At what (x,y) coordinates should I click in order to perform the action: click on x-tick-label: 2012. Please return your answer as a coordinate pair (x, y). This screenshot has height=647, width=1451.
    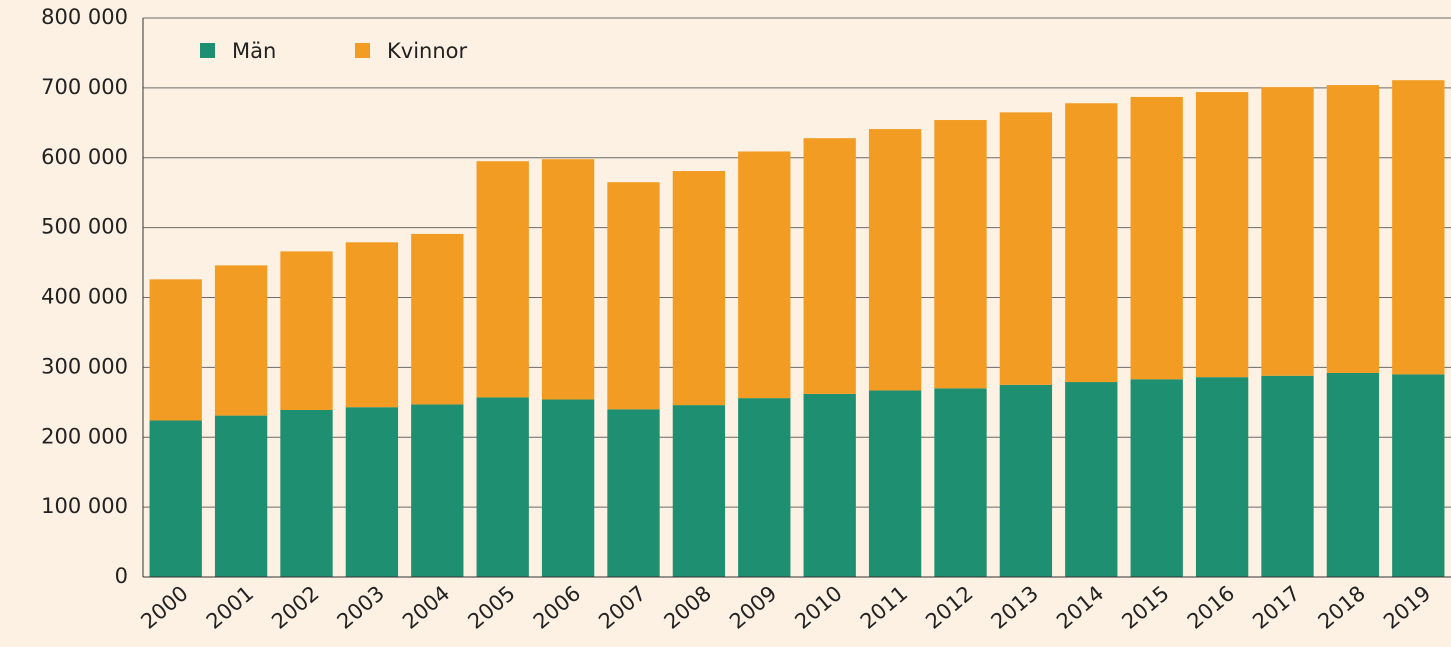
    Looking at the image, I should click on (949, 607).